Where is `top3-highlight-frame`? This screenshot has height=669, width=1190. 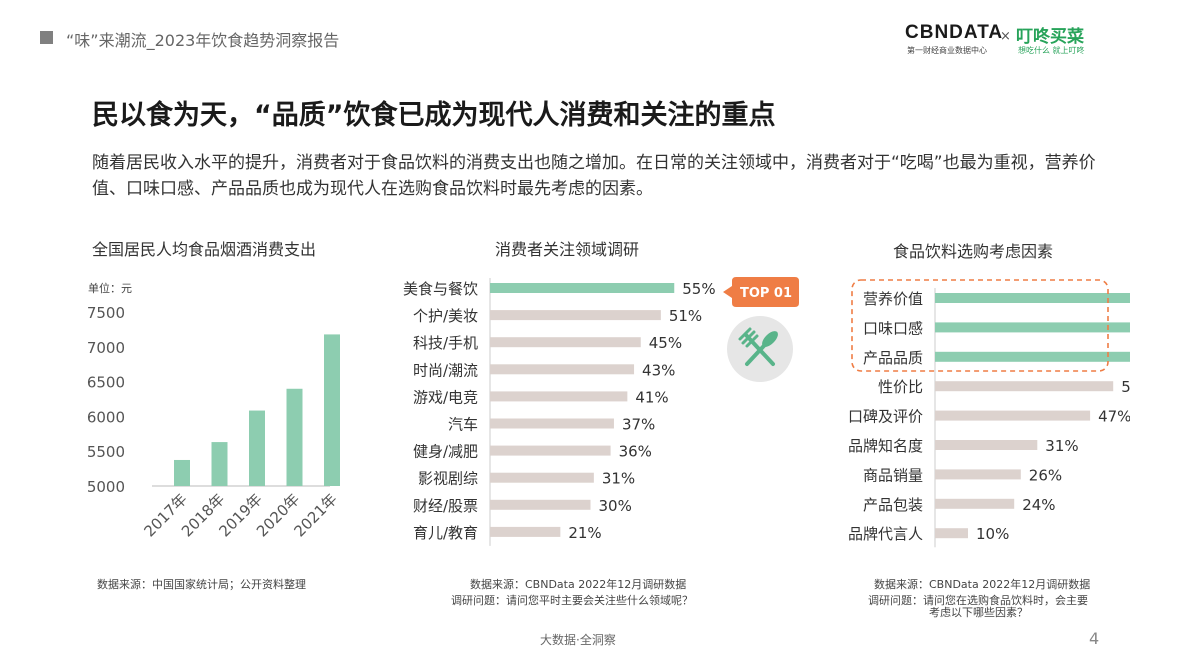 top3-highlight-frame is located at coordinates (980, 325).